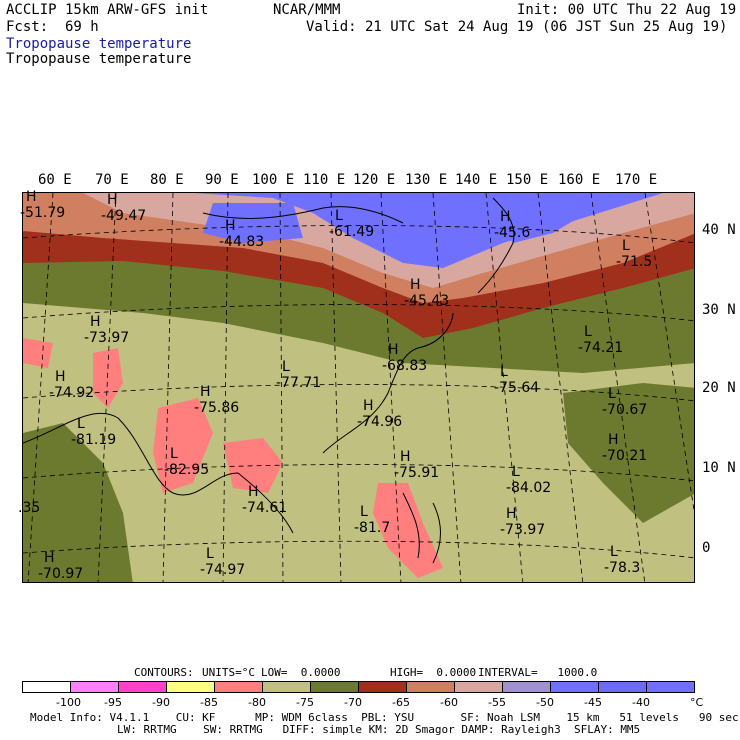 This screenshot has width=740, height=740. What do you see at coordinates (372, 528) in the screenshot?
I see `marker-value: -81.7` at bounding box center [372, 528].